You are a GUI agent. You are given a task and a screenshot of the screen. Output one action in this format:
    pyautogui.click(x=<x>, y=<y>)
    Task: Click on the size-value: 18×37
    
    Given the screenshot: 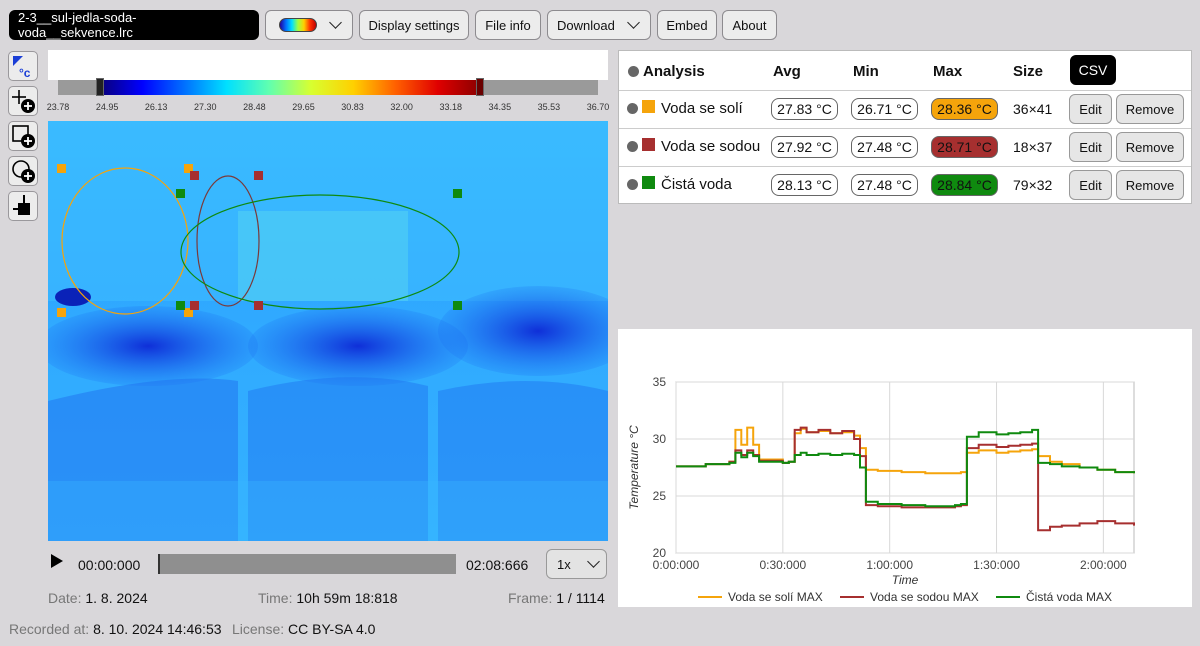 What is the action you would take?
    pyautogui.click(x=1033, y=147)
    